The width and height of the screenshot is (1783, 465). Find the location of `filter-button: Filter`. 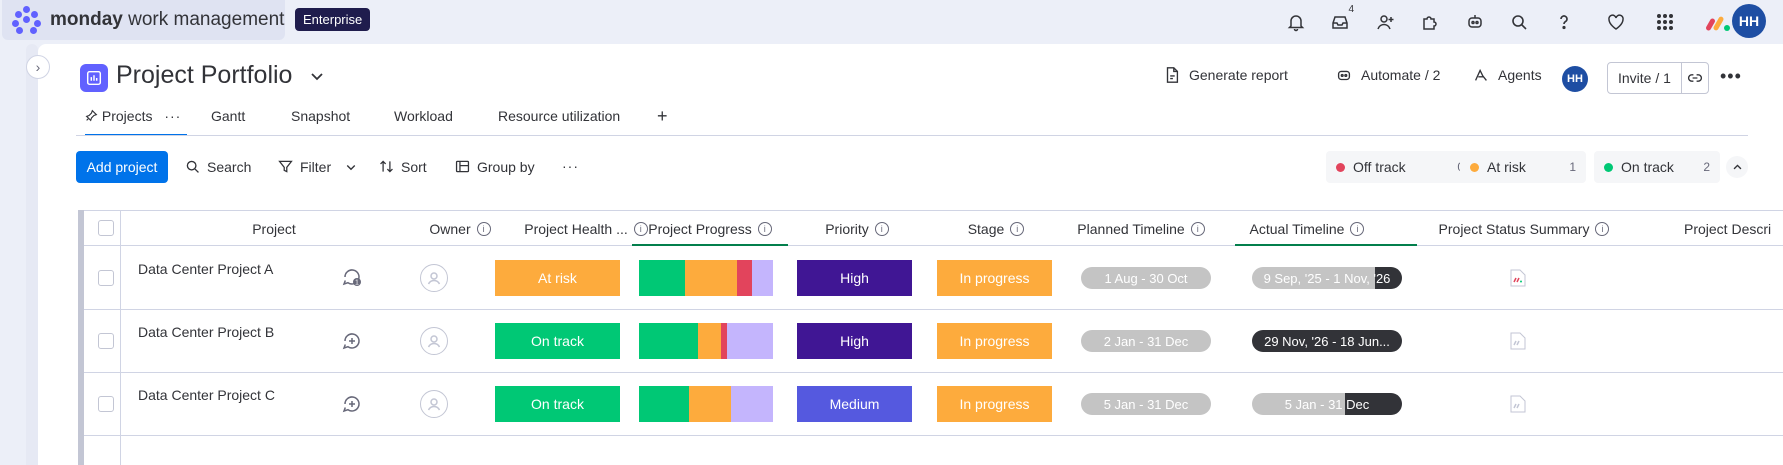

filter-button: Filter is located at coordinates (317, 166).